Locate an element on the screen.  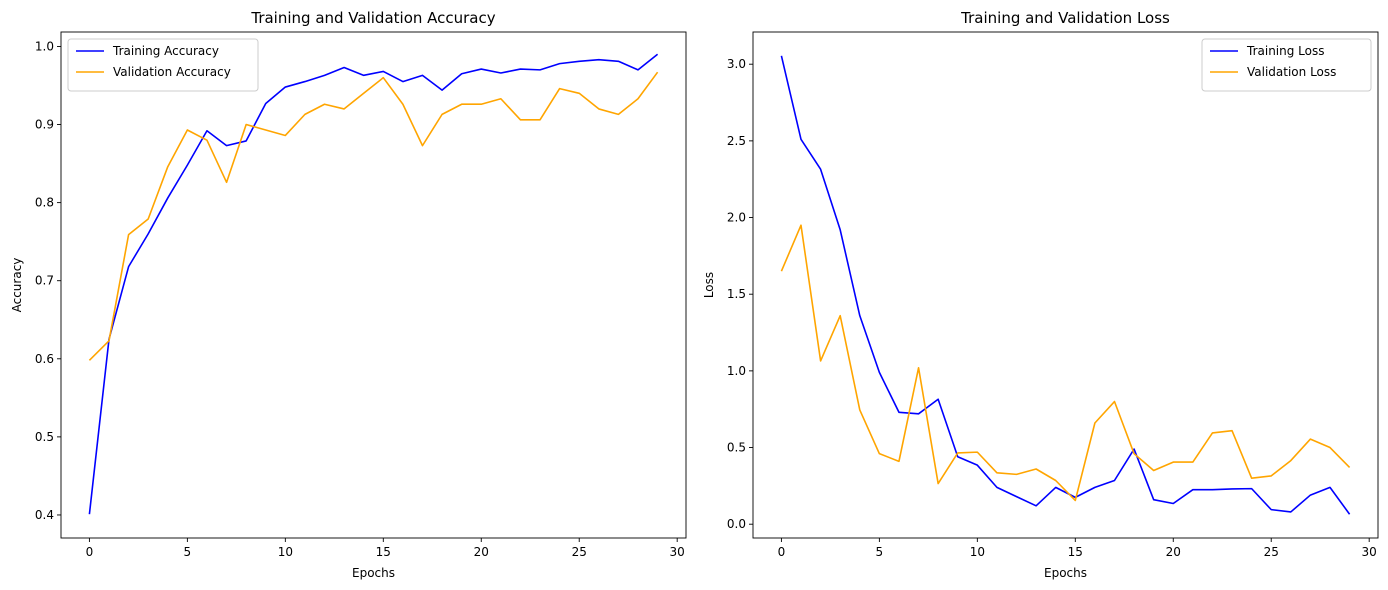
accuracy-legend: Training Accuracy Validation Accuracy is located at coordinates (163, 65).